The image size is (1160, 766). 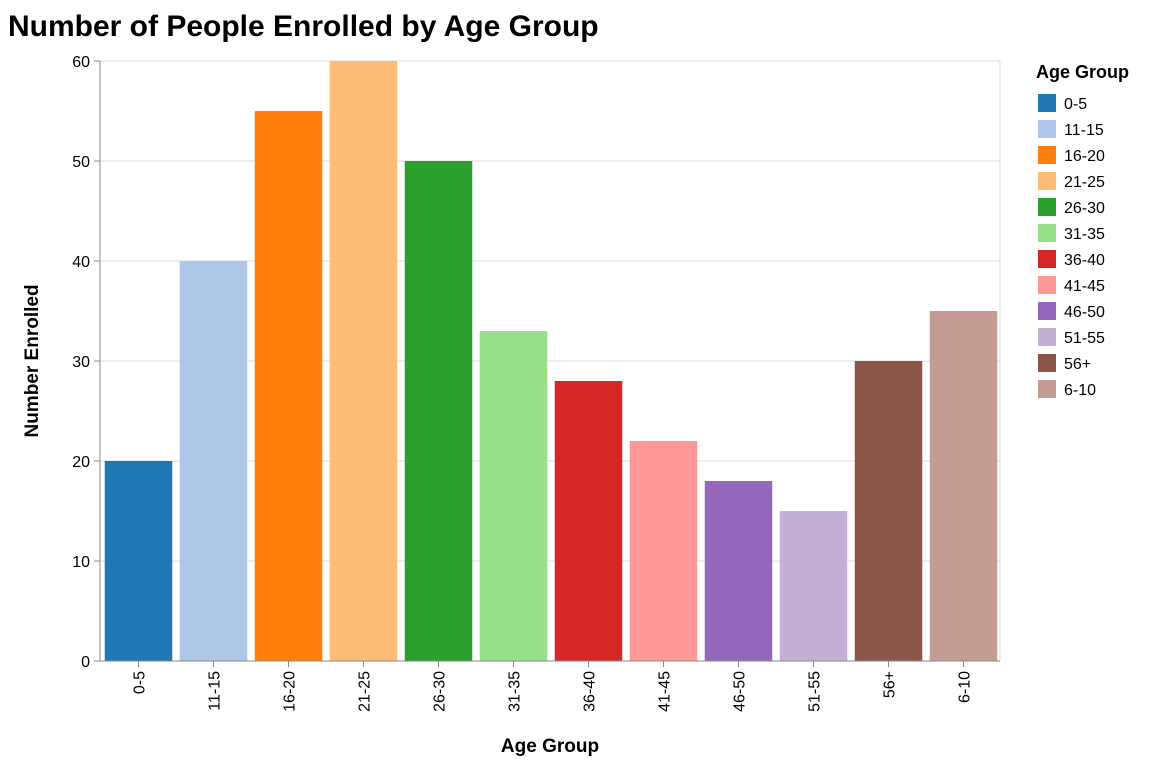 What do you see at coordinates (1082, 72) in the screenshot?
I see `legend-title: Age Group` at bounding box center [1082, 72].